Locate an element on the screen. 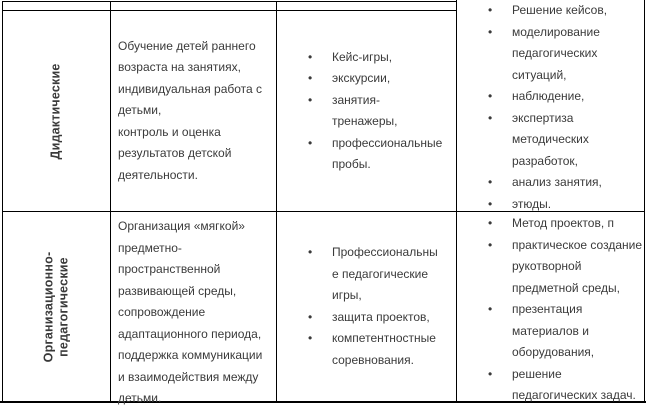 The width and height of the screenshot is (646, 408). list-item: • защита проектов, is located at coordinates (366, 318).